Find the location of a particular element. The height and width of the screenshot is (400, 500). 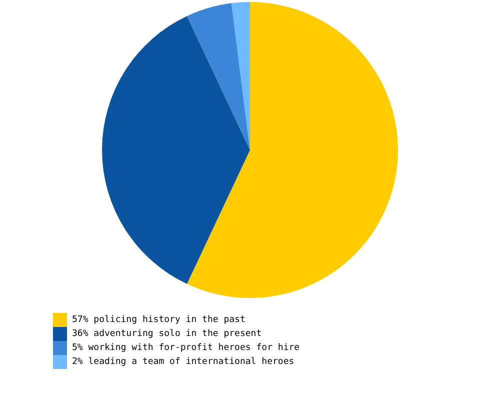

legend-label: 5% working with for-profit heroes for hire is located at coordinates (186, 348).